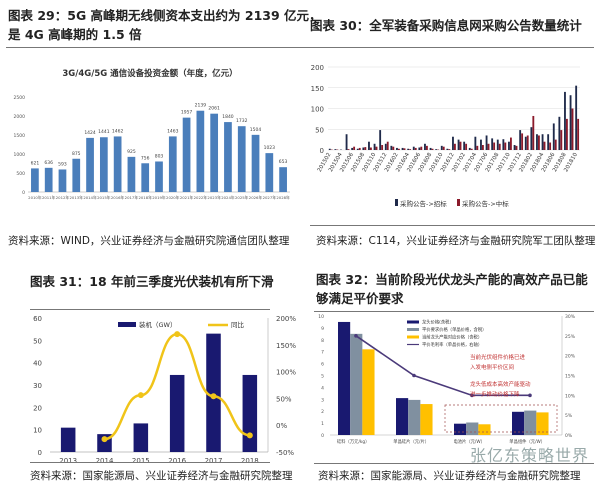  Describe the element at coordinates (90, 133) in the screenshot. I see `data-label: 1424` at that location.